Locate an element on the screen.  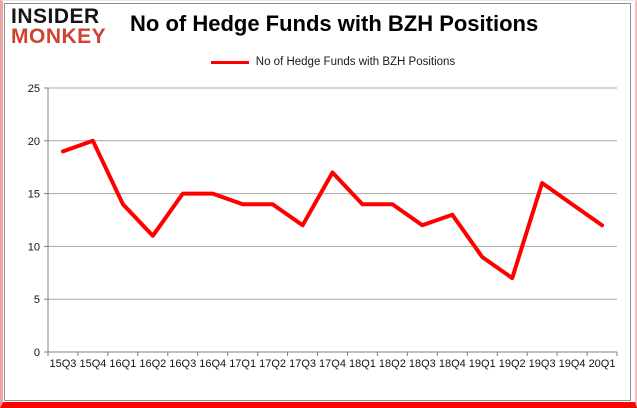
insider-monkey-logo: INSIDER MONKEY is located at coordinates (59, 26).